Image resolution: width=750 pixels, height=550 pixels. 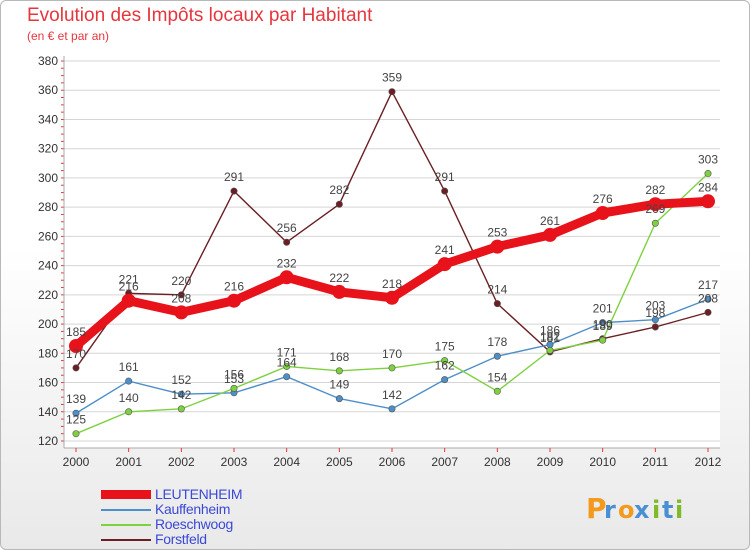 What do you see at coordinates (603, 309) in the screenshot?
I see `data-label: 201` at bounding box center [603, 309].